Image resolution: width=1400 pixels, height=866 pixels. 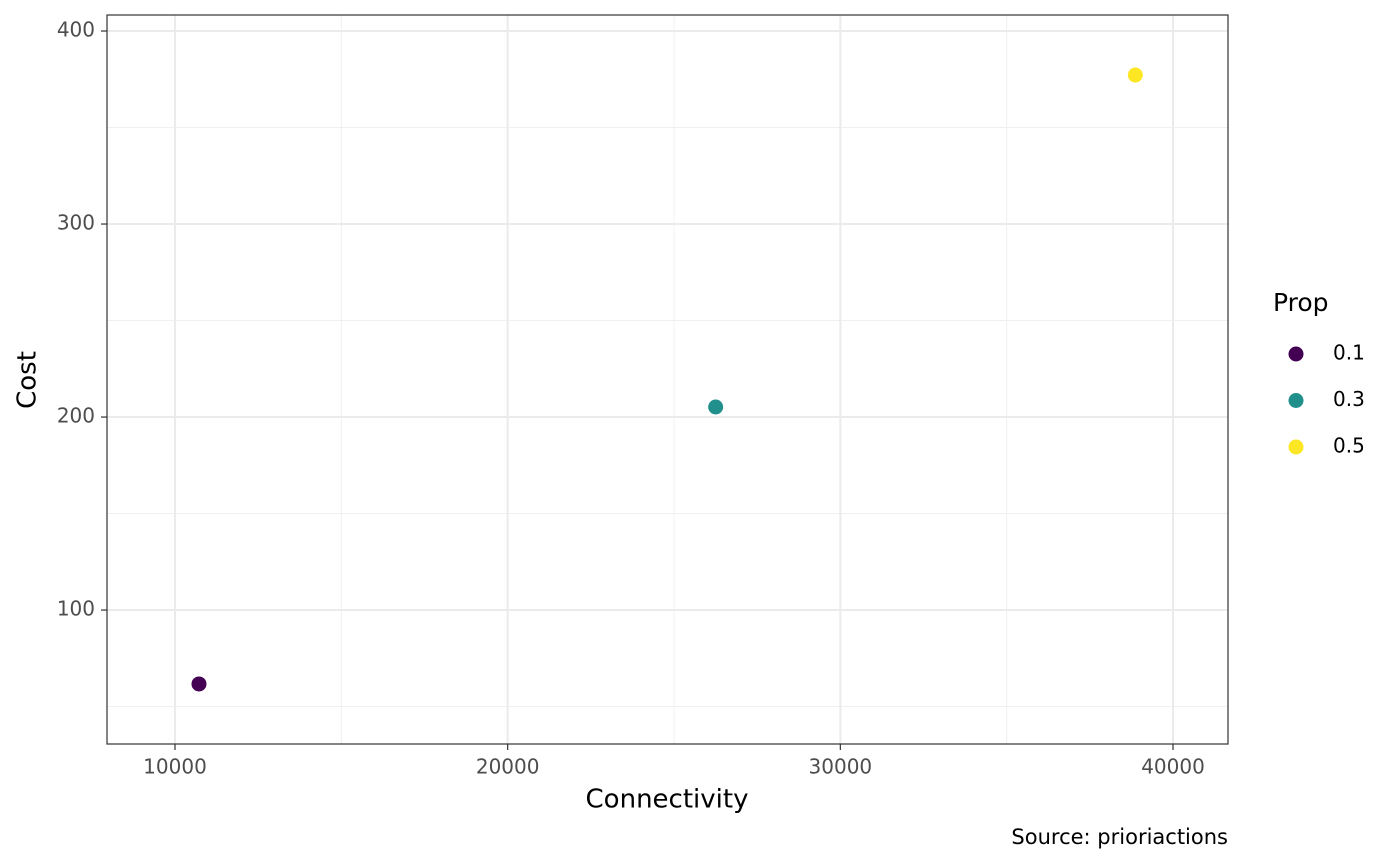 I want to click on legend-label: 0.1, so click(x=1349, y=353).